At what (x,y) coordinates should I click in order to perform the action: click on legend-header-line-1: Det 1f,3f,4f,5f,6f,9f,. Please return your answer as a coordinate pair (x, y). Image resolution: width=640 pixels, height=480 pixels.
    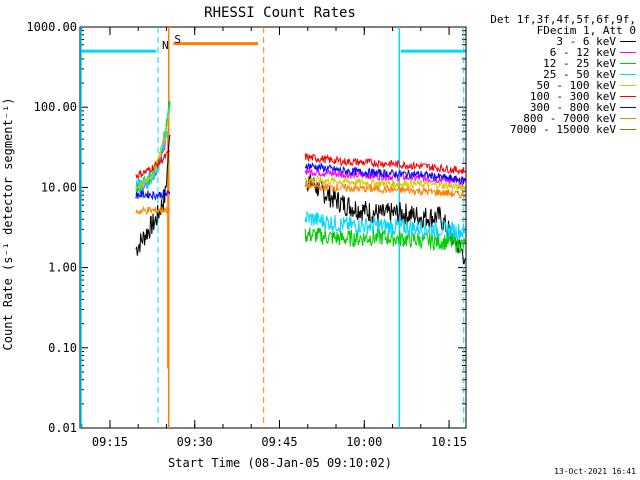
    Looking at the image, I should click on (563, 19).